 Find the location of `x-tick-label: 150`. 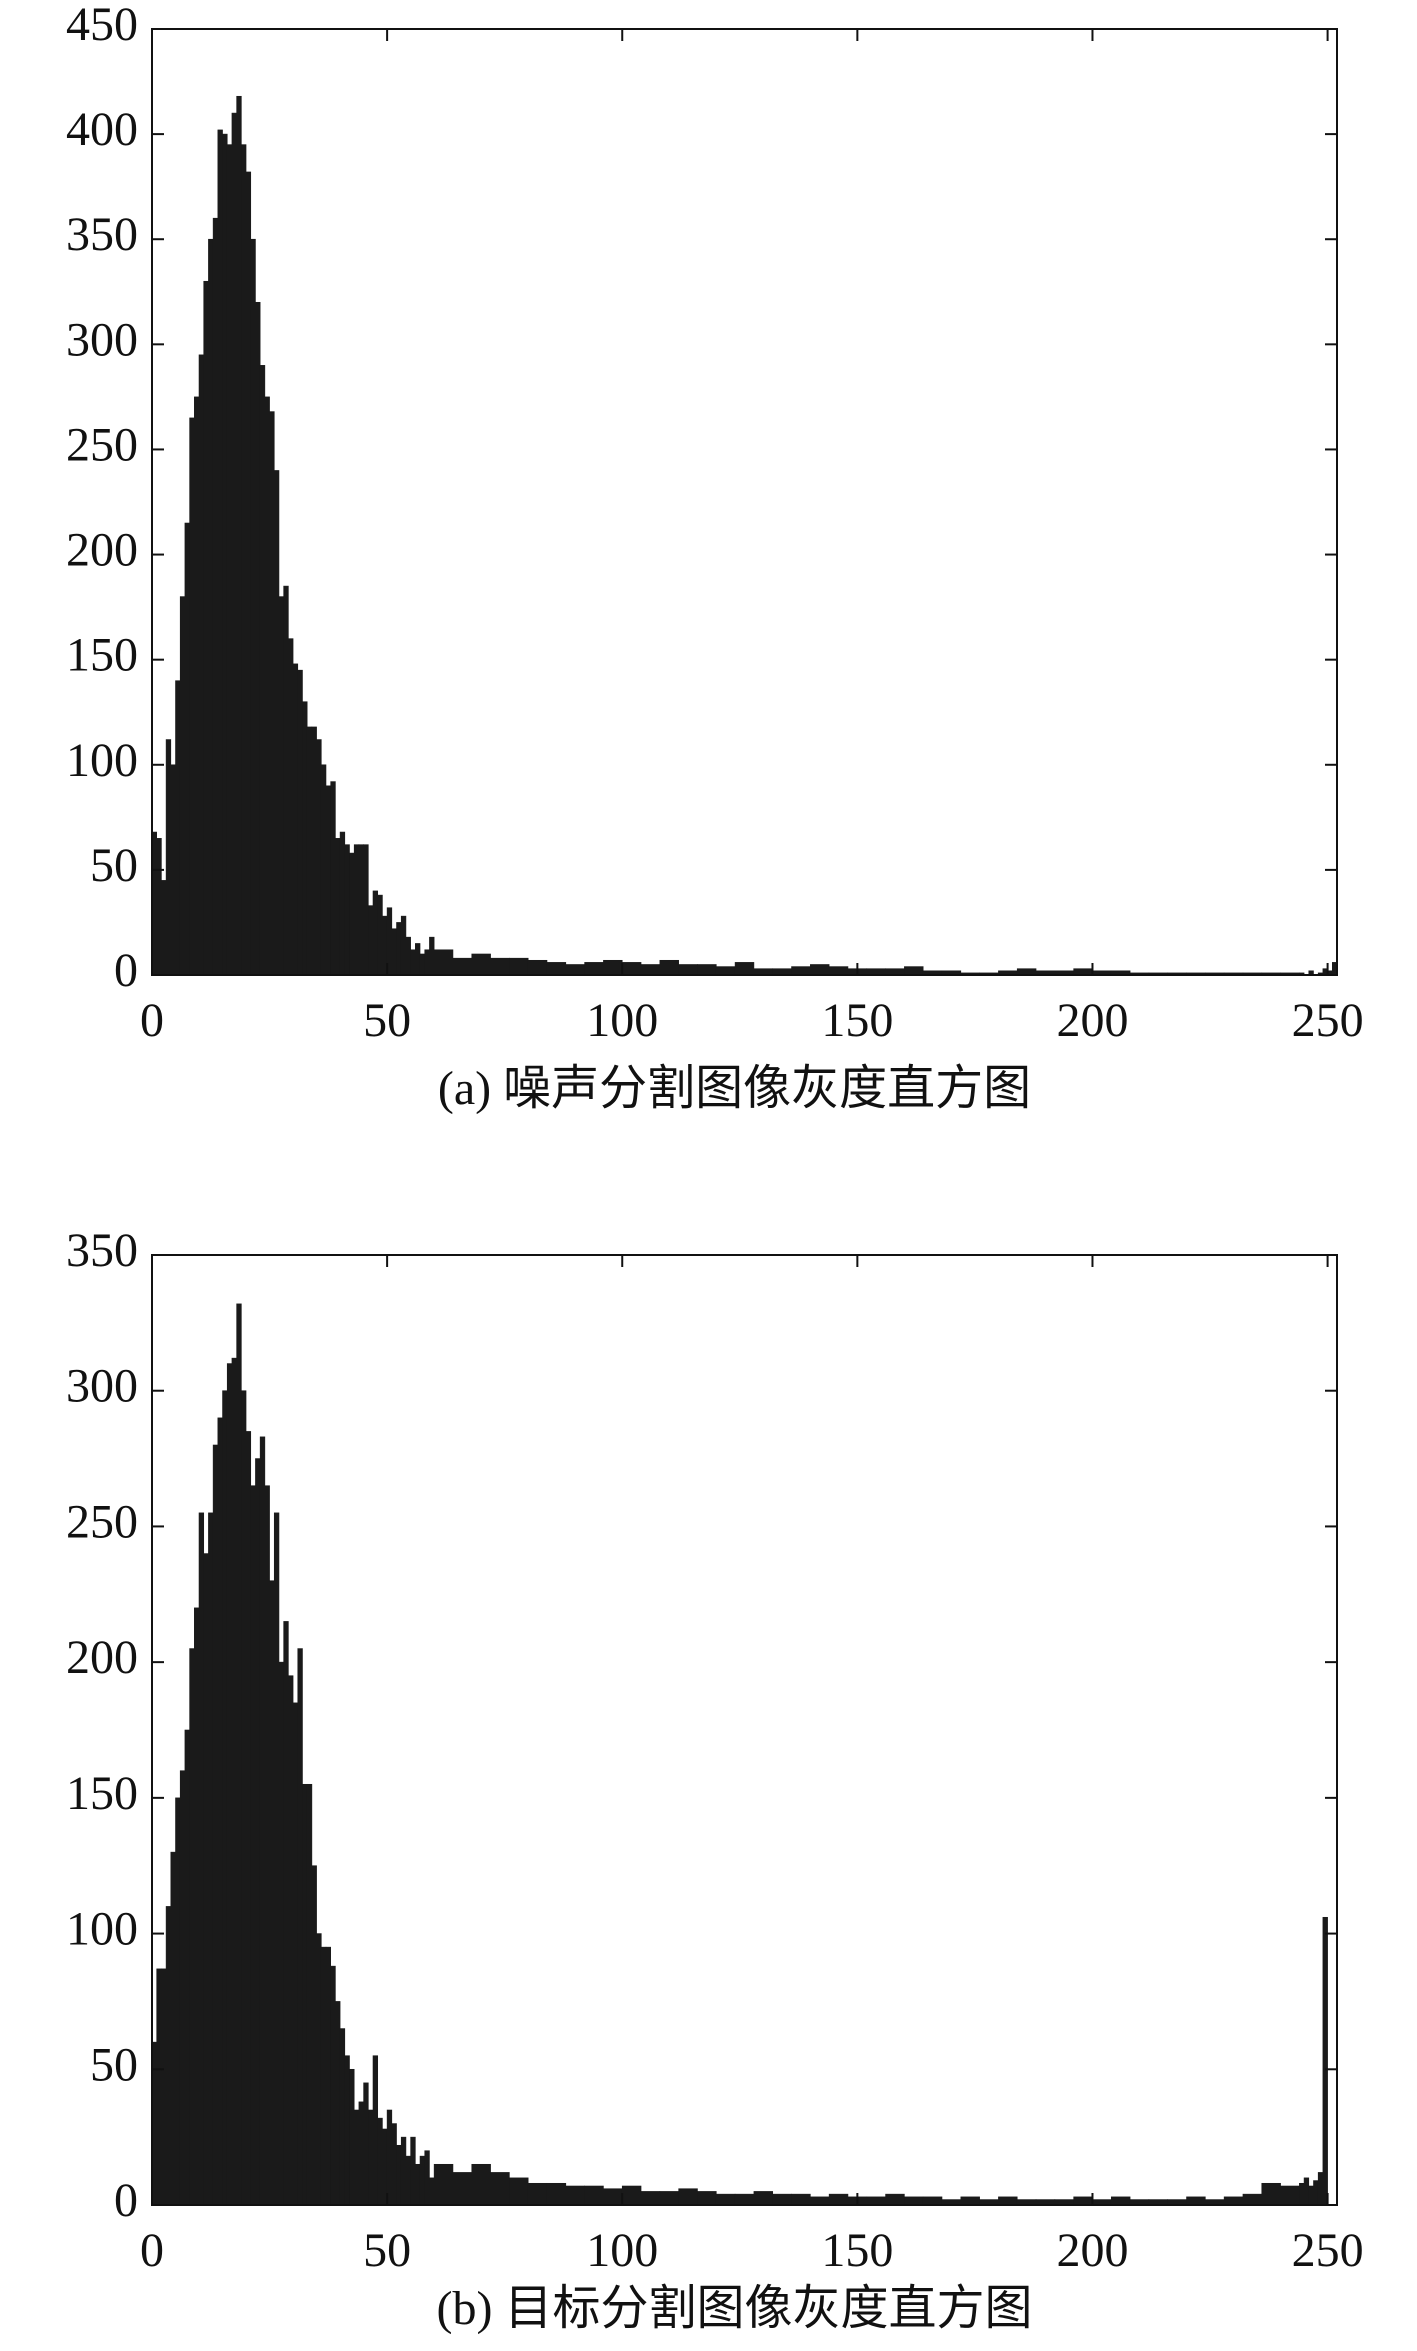

x-tick-label: 150 is located at coordinates (857, 1020).